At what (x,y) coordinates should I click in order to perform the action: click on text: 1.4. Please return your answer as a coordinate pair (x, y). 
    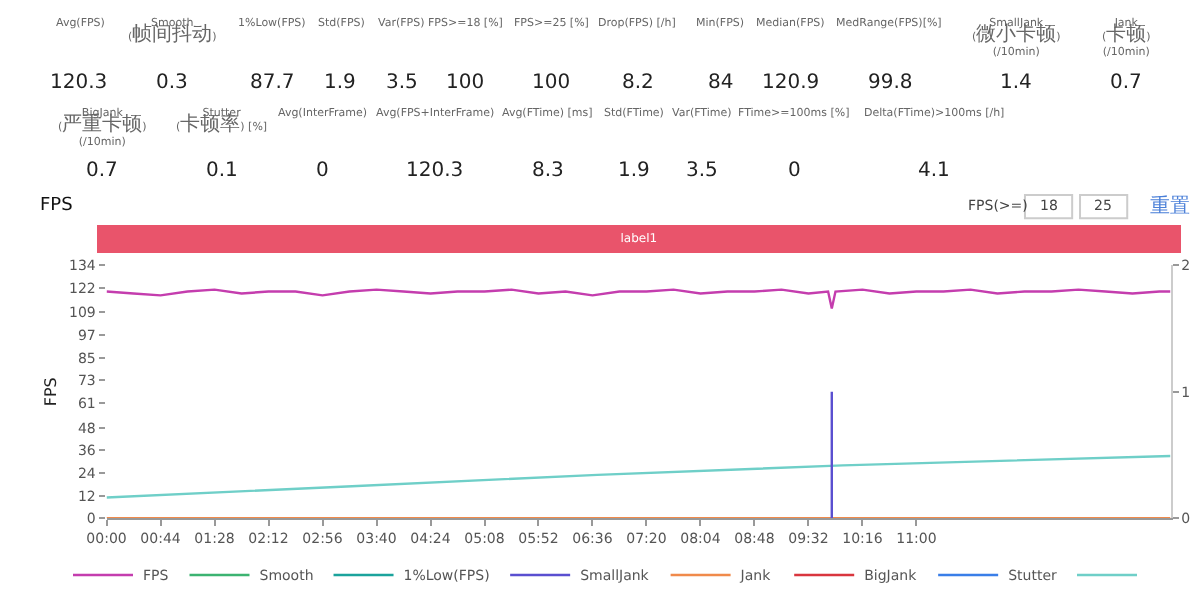
    Looking at the image, I should click on (1016, 83).